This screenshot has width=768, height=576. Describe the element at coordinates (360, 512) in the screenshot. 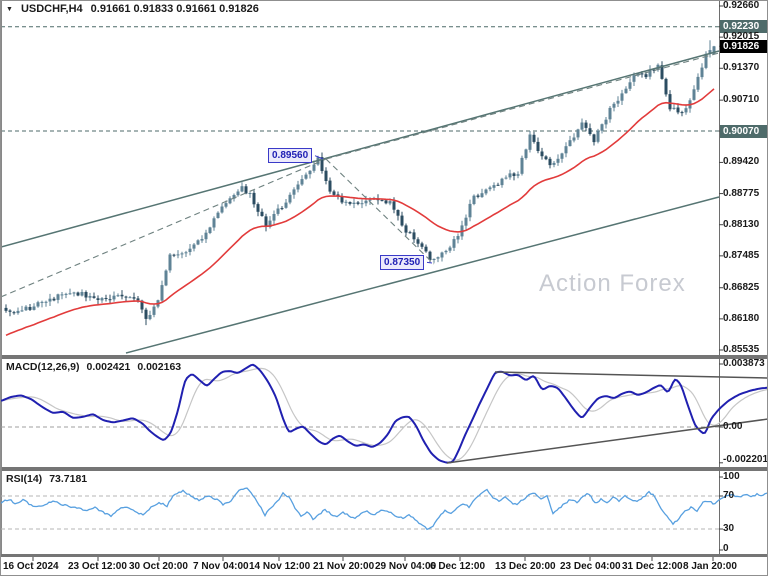

I see `rsi-level-lines` at that location.